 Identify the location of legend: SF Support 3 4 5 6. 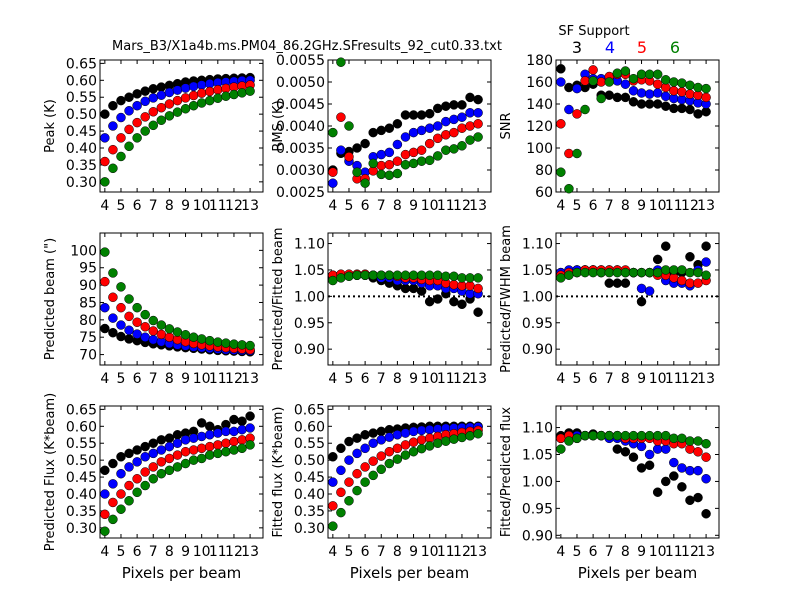
(619, 40).